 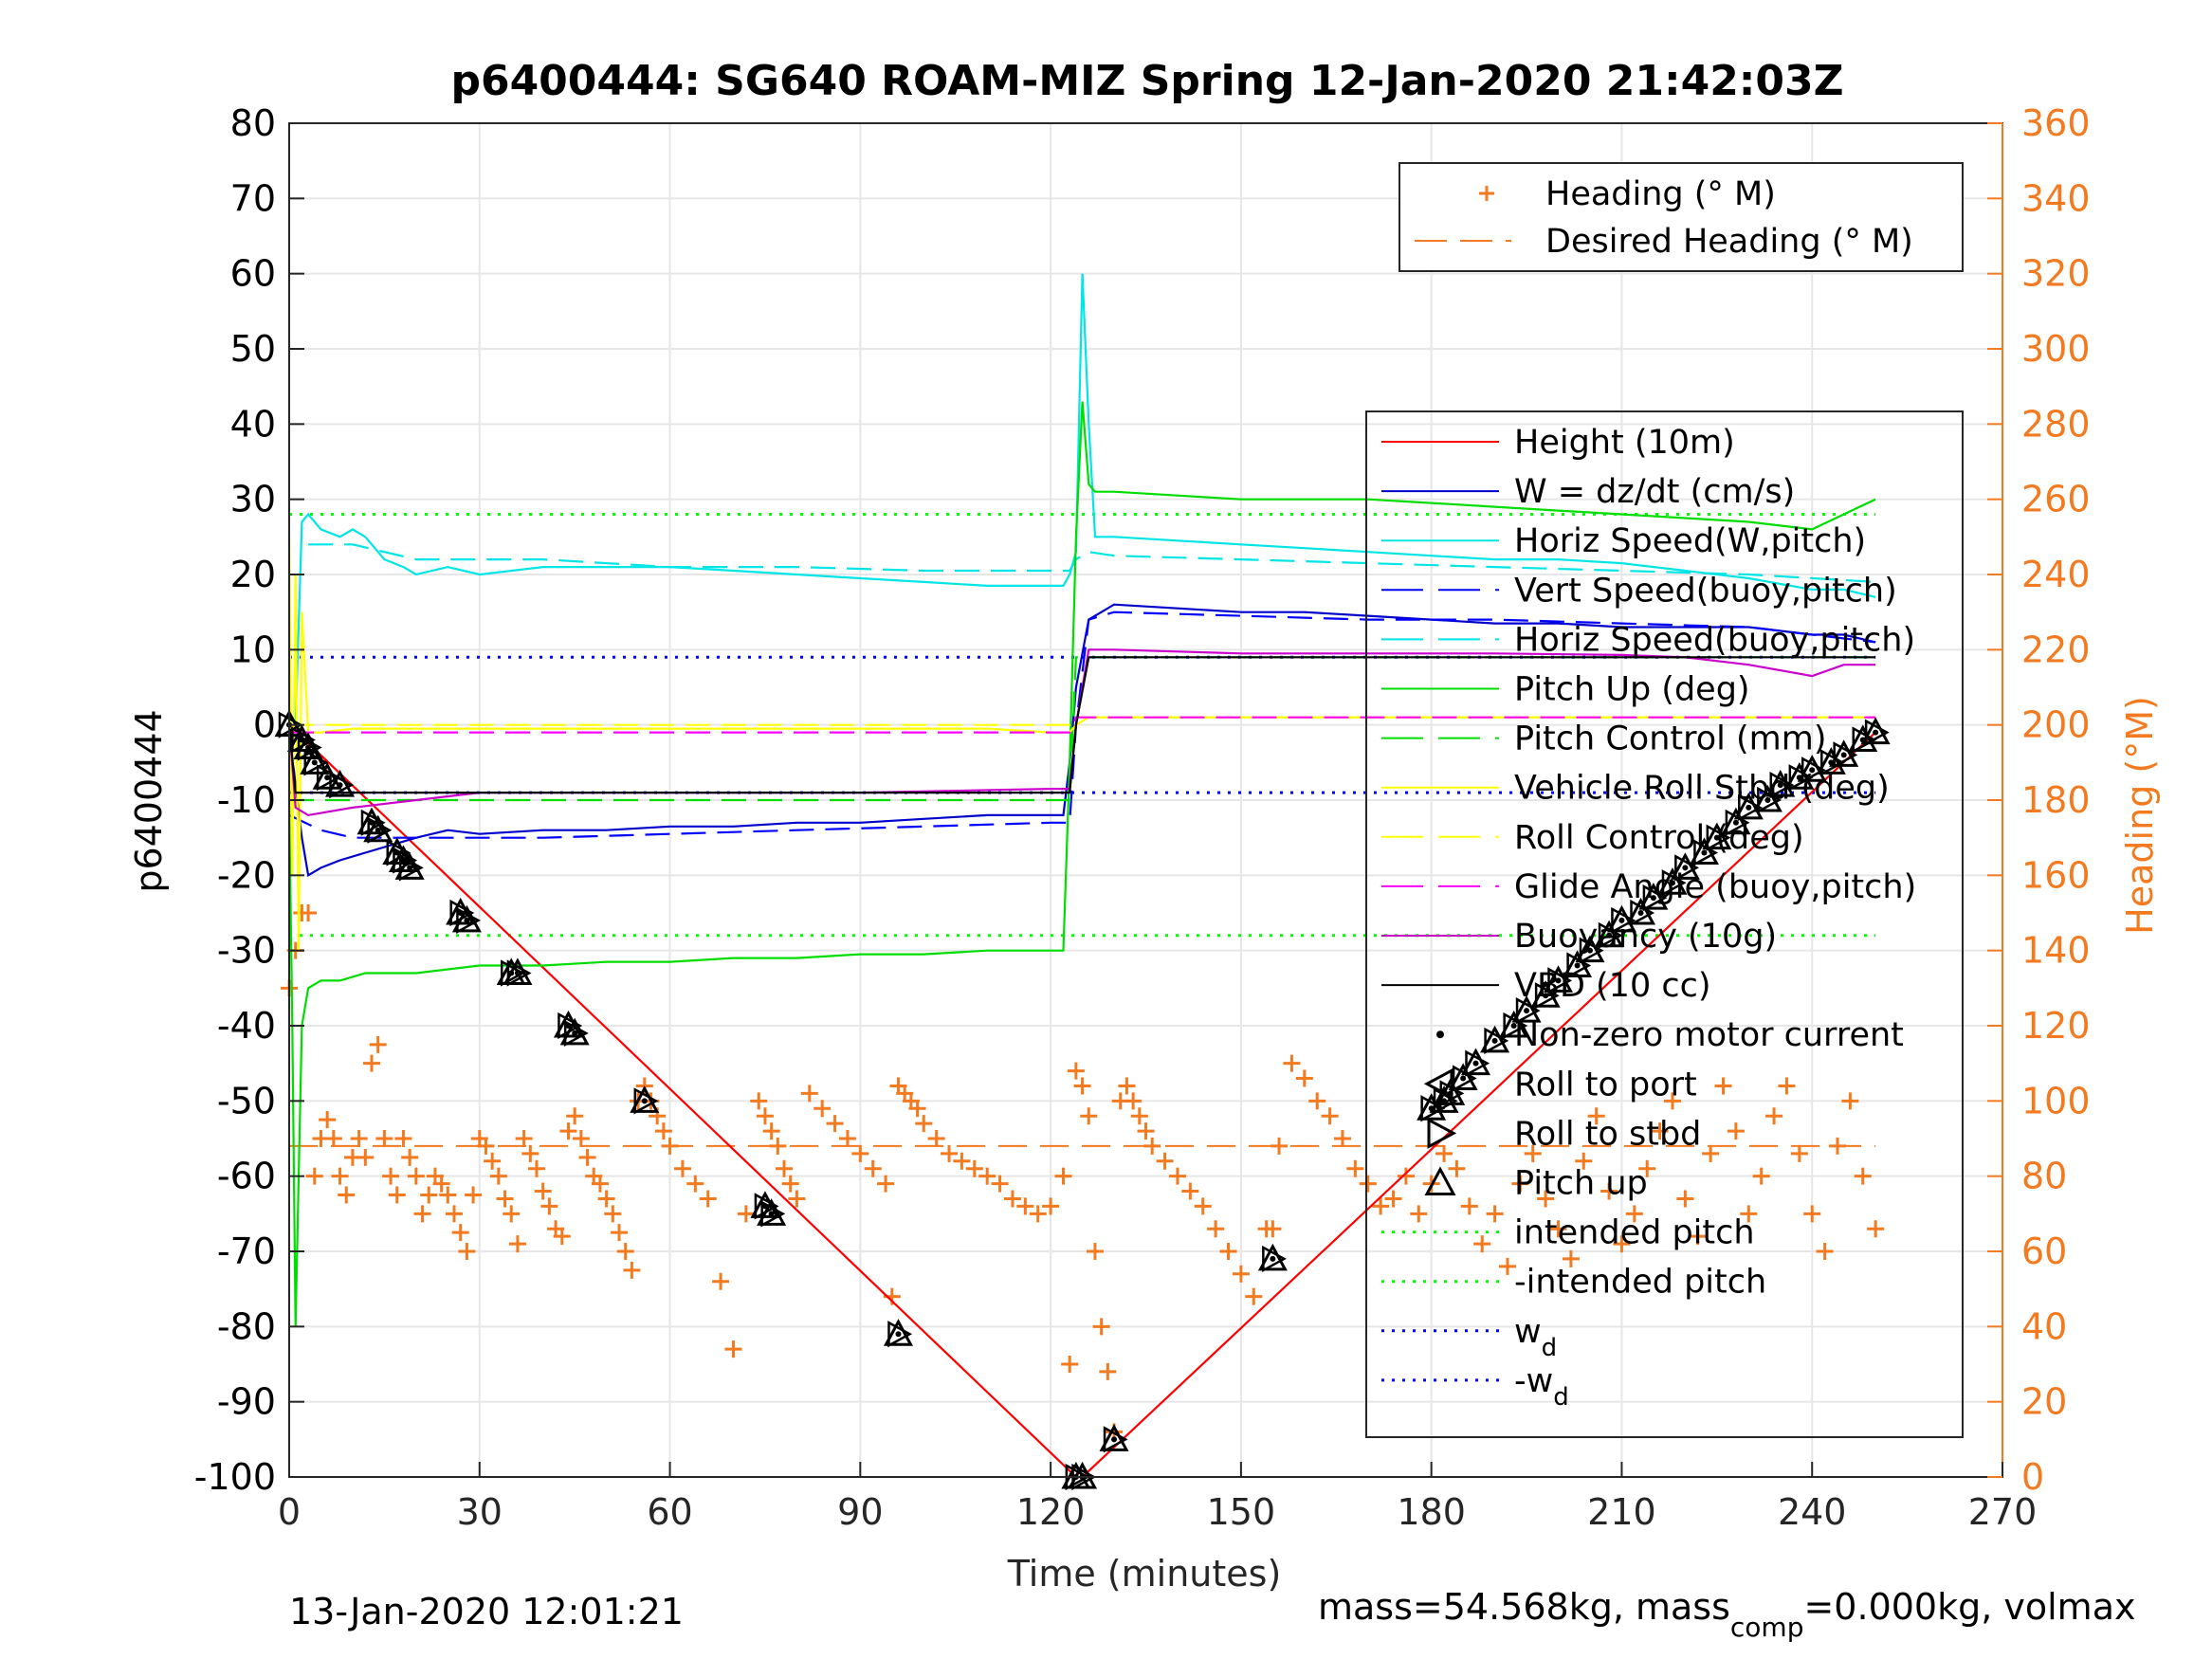 I want to click on legend-main-label: wd, so click(x=1535, y=1337).